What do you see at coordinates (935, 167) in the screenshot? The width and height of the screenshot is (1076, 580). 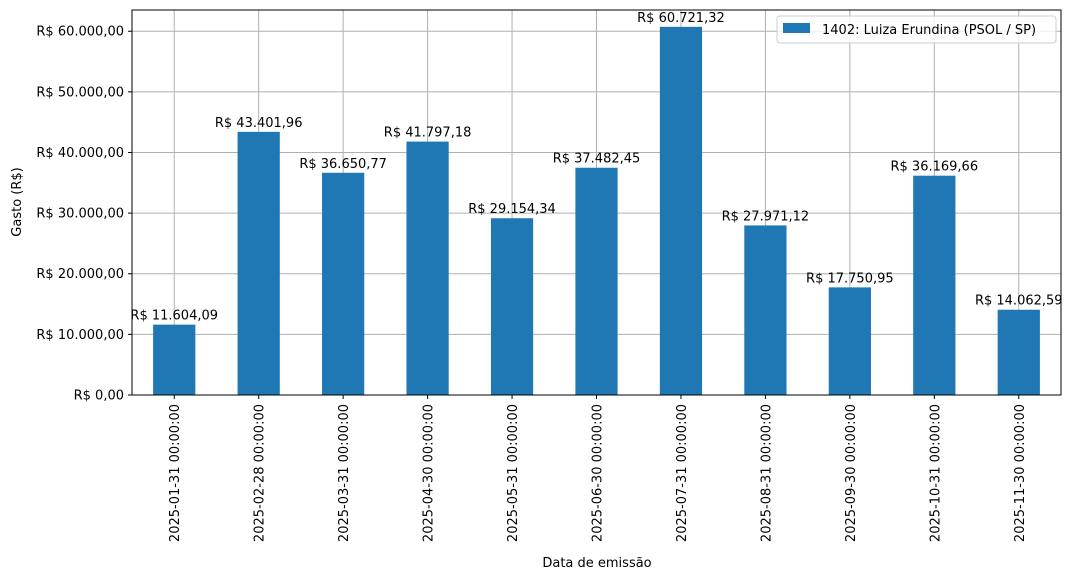 I see `bar-value-label: R$ 36.169,66` at bounding box center [935, 167].